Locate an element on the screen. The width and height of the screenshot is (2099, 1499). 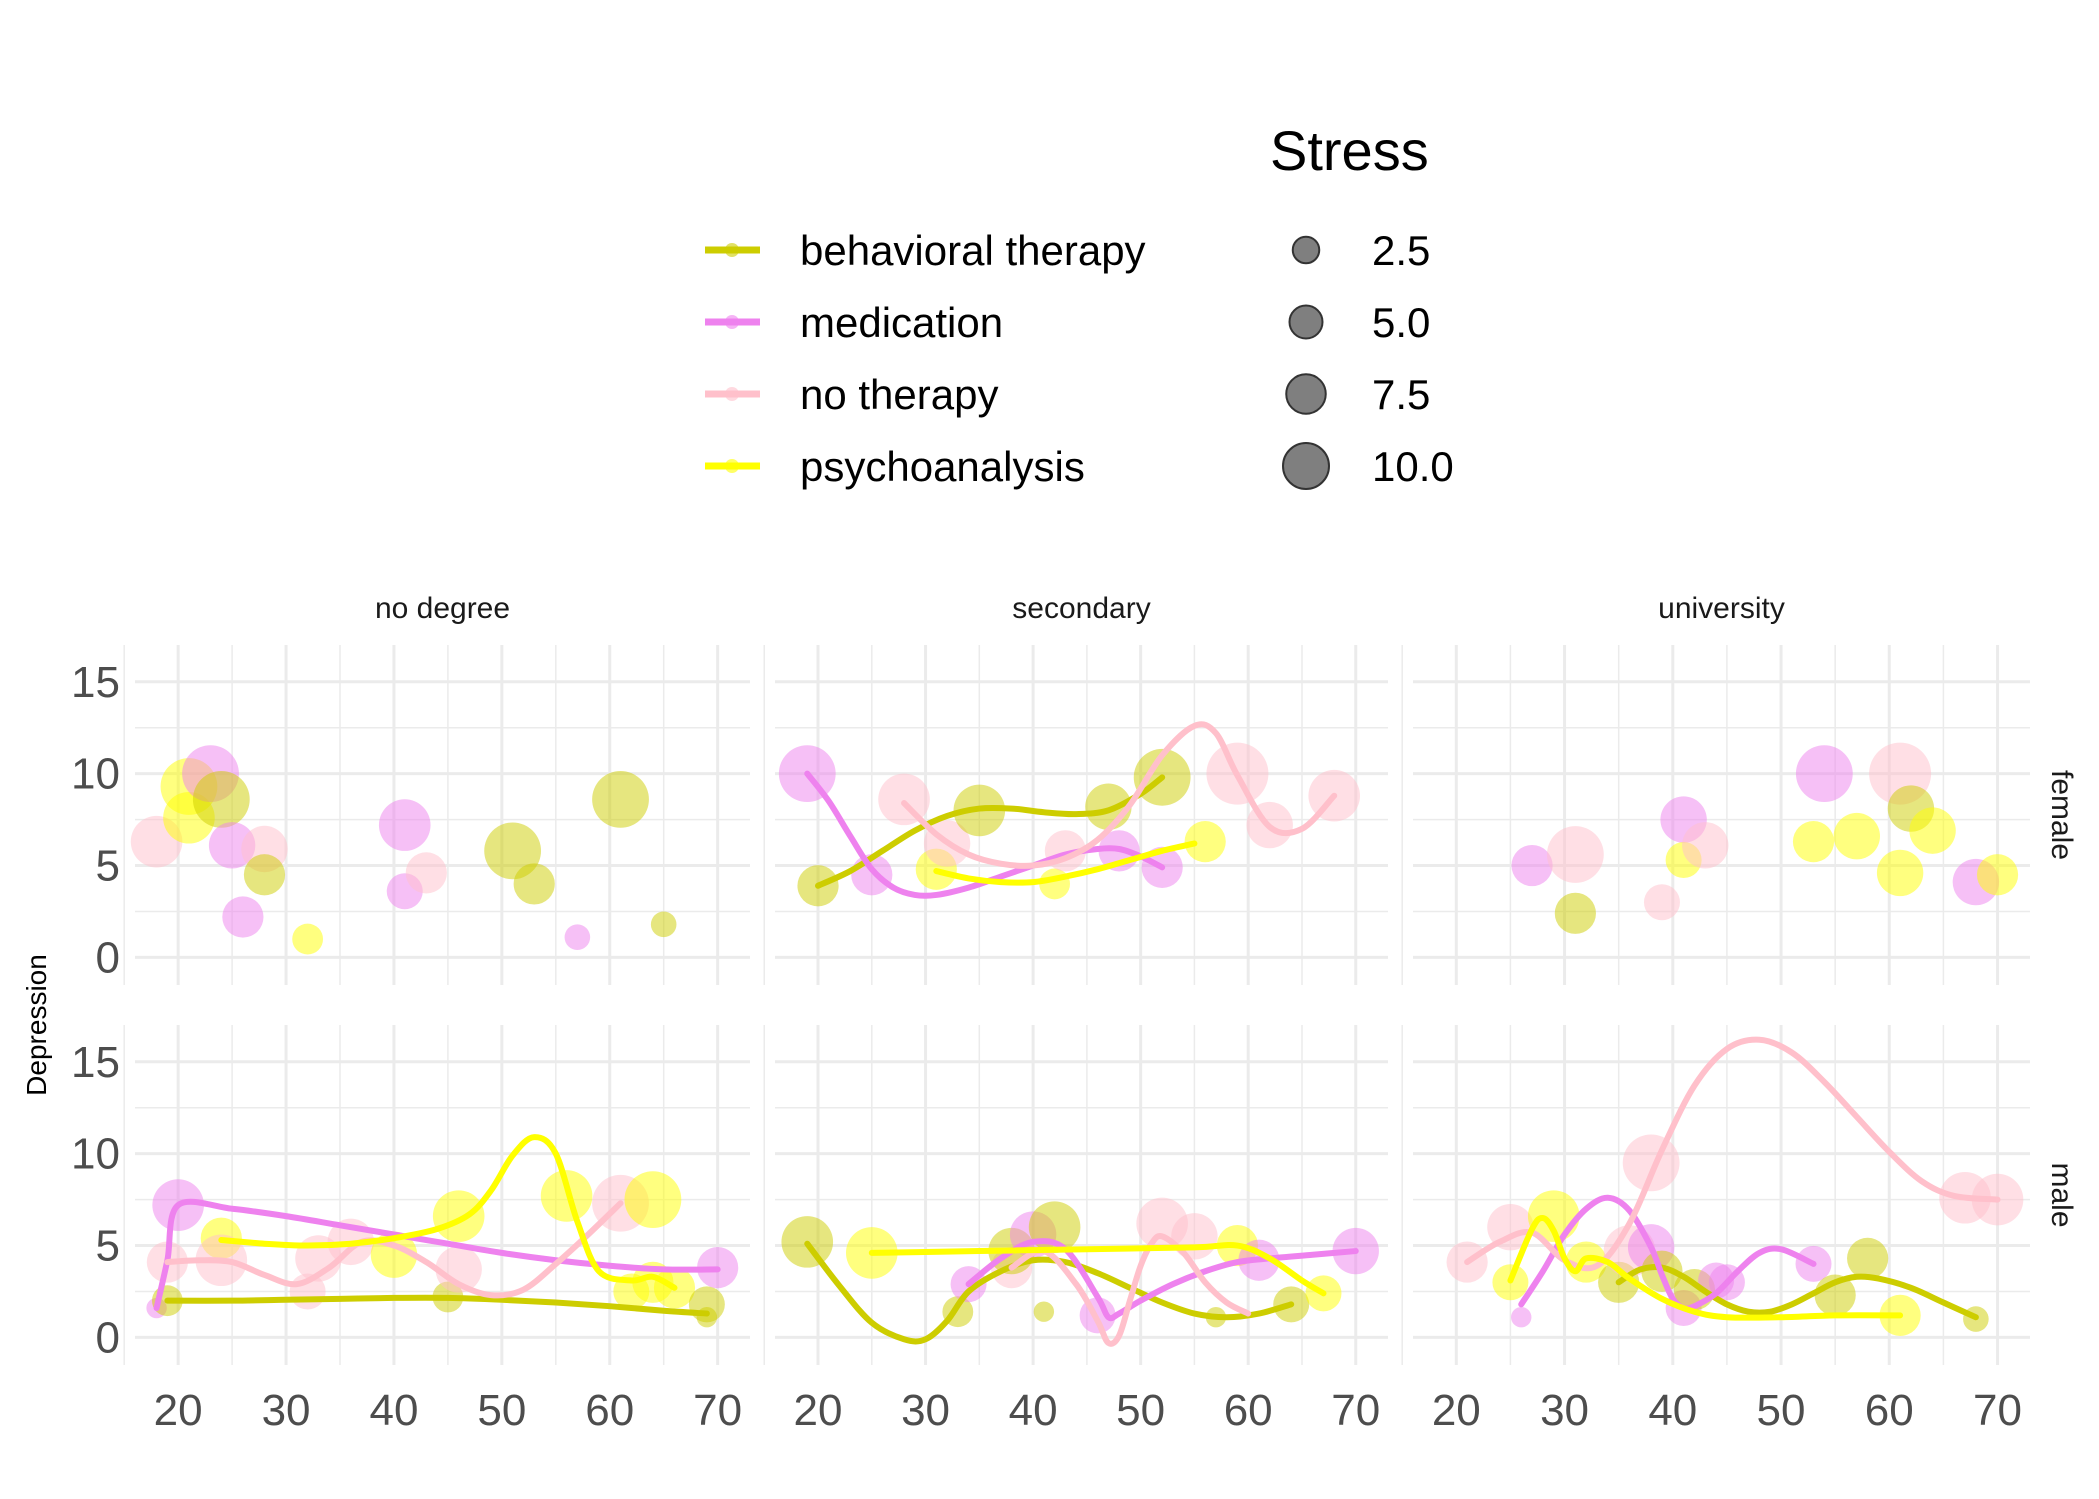
panel-no-degree-male is located at coordinates (442, 1231).